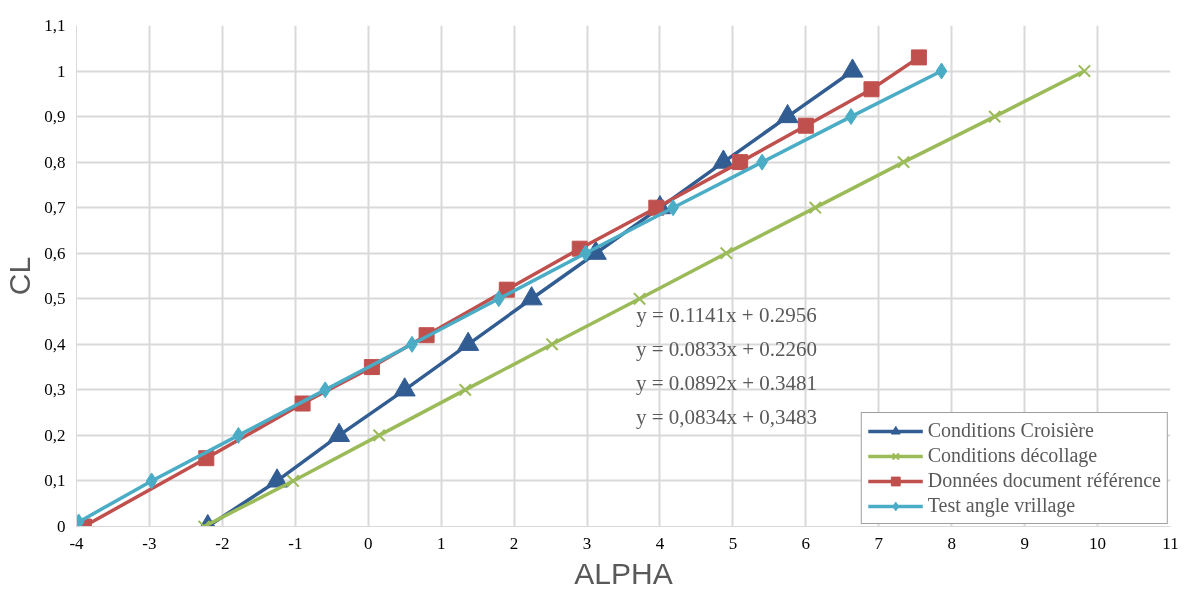 The height and width of the screenshot is (596, 1190). I want to click on annotation: y = 0,0834x + 0,3483, so click(726, 416).